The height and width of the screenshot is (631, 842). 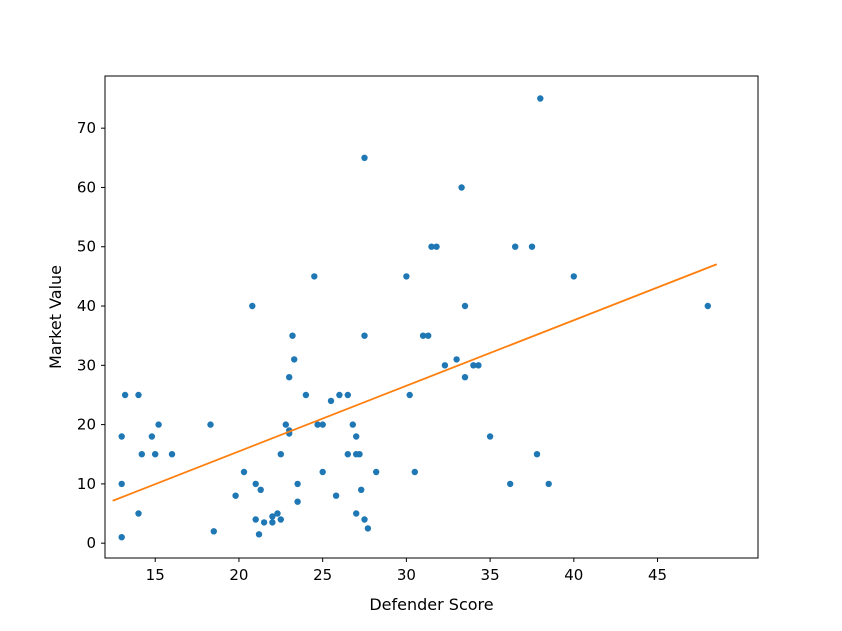 I want to click on y-tick-label: 60, so click(x=86, y=187).